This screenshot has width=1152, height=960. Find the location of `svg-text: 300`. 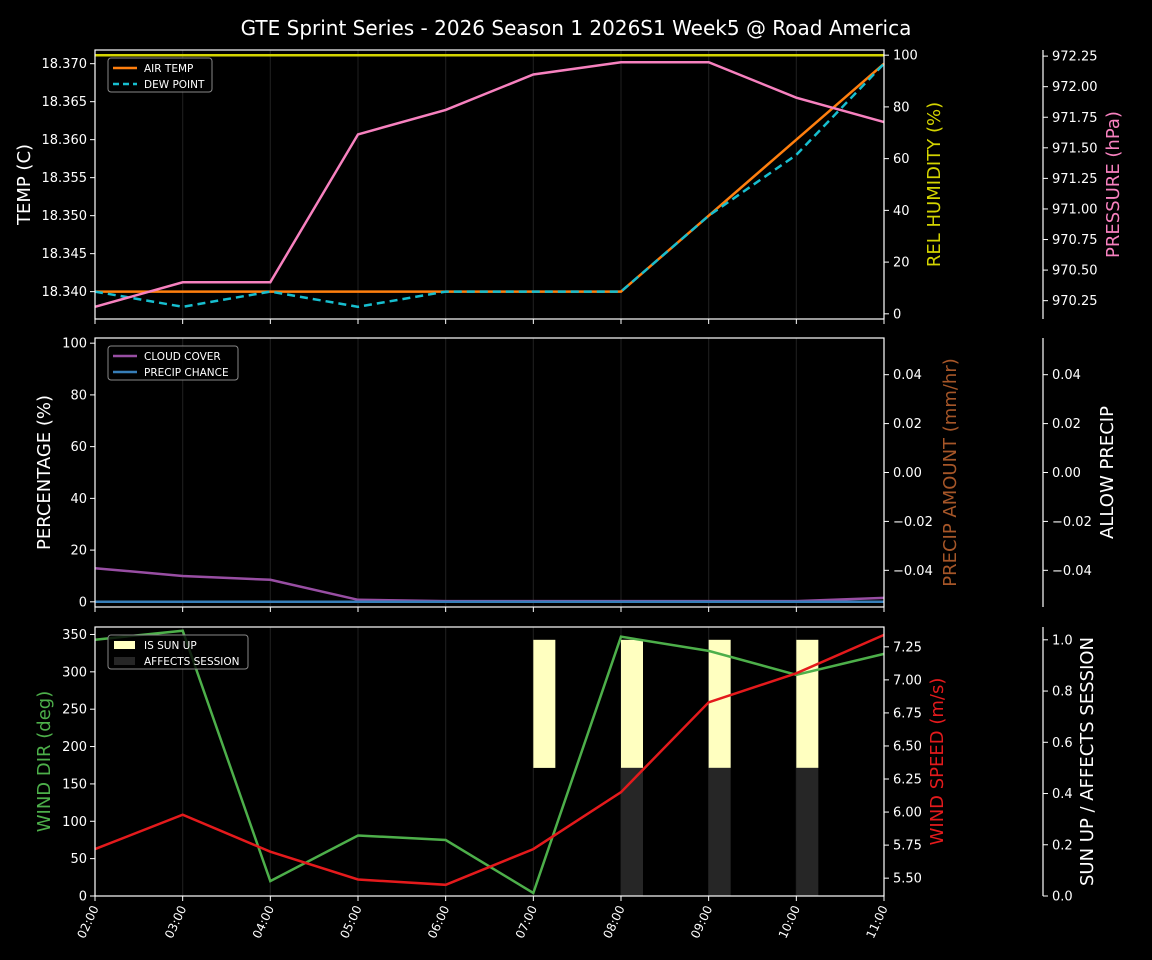

svg-text: 300 is located at coordinates (74, 672).